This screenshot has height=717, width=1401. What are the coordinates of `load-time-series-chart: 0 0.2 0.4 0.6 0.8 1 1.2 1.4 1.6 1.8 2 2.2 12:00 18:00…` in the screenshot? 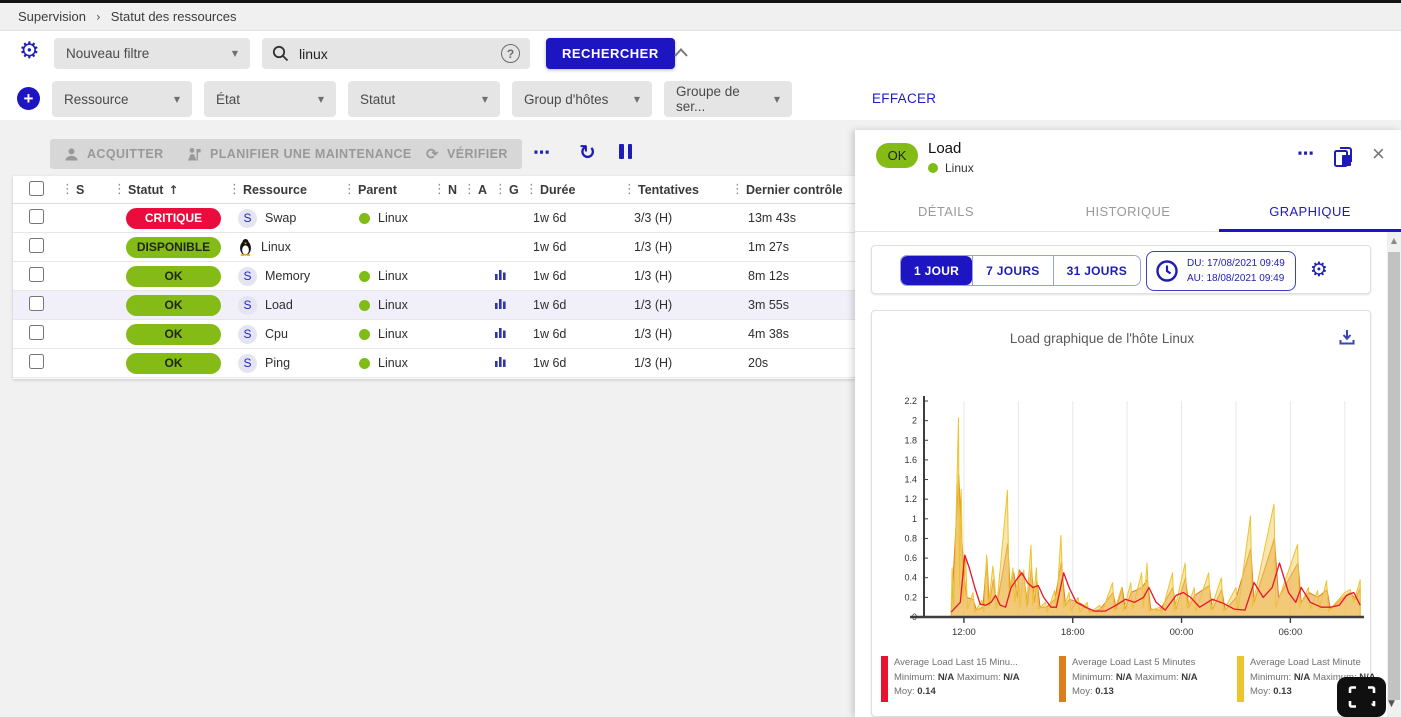 It's located at (1125, 520).